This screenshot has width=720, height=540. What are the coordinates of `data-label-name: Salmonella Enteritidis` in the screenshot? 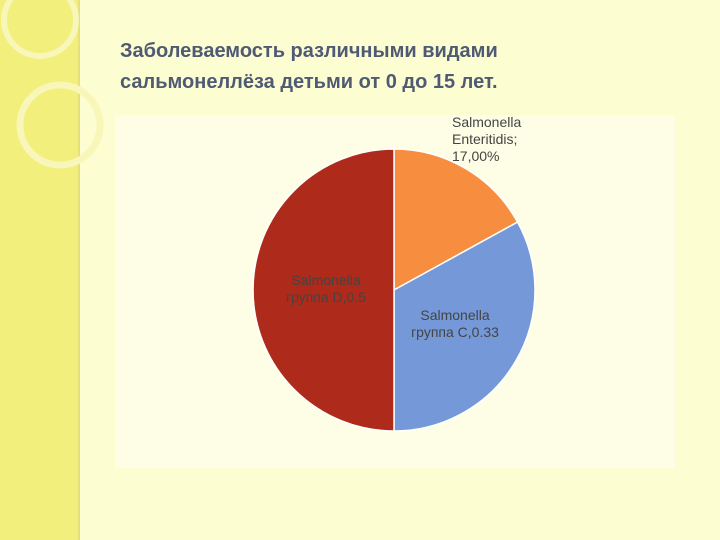 It's located at (486, 130).